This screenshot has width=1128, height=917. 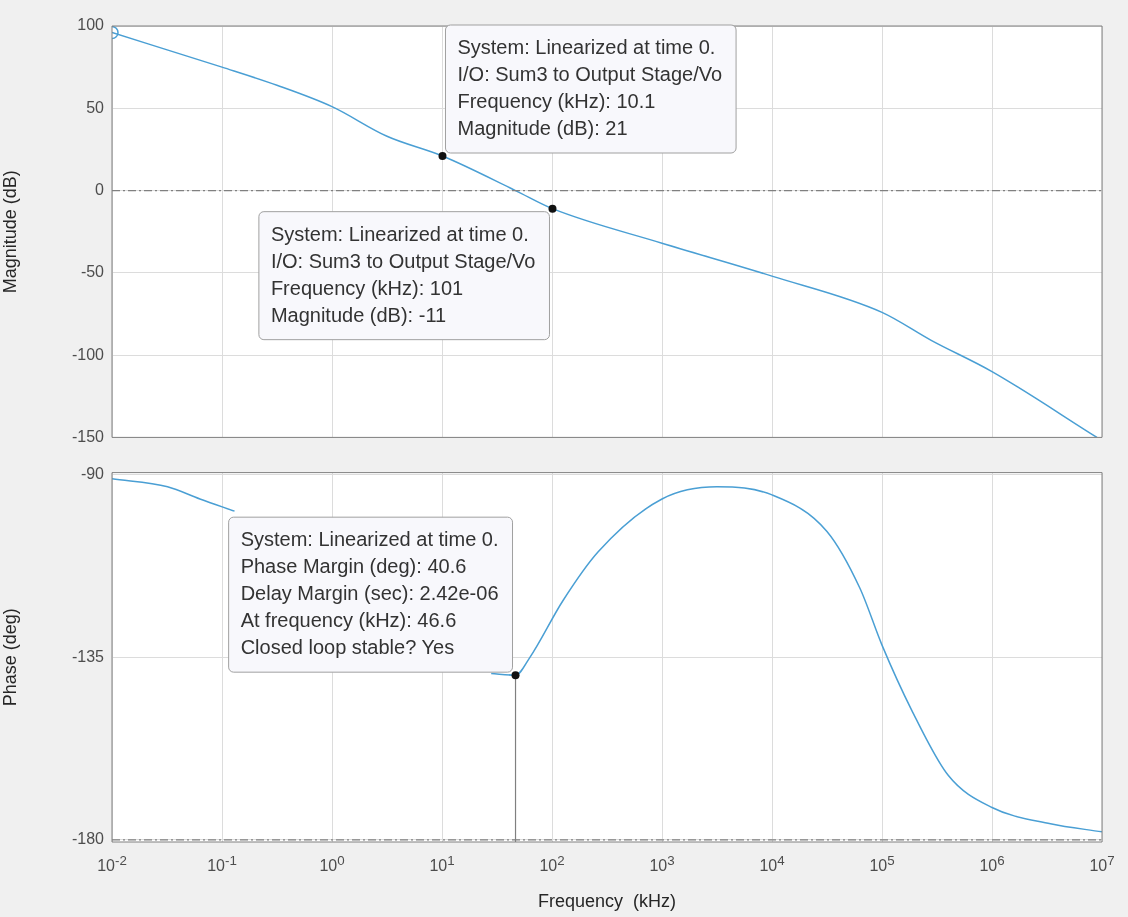 What do you see at coordinates (442, 864) in the screenshot?
I see `x-tick-label: 10$^{1}$` at bounding box center [442, 864].